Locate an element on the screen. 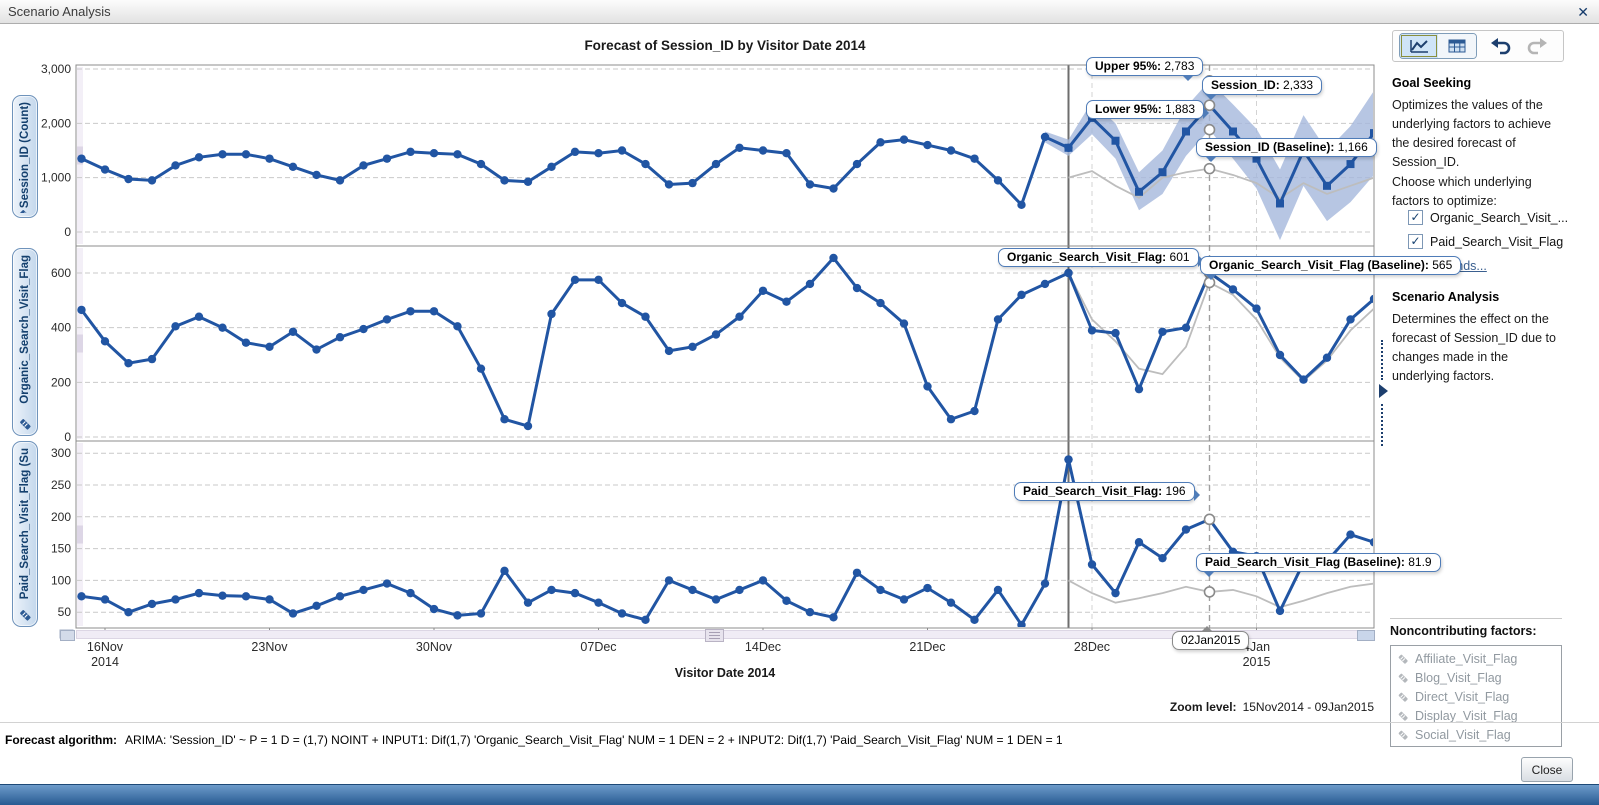  close-icon: ✕ is located at coordinates (1583, 12).